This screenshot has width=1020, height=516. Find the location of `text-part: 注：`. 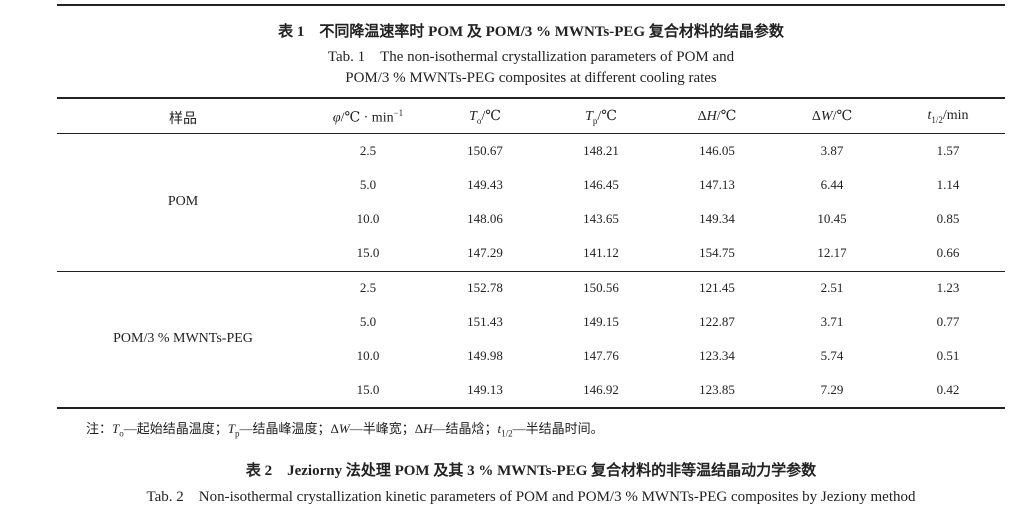

text-part: 注： is located at coordinates (99, 428).